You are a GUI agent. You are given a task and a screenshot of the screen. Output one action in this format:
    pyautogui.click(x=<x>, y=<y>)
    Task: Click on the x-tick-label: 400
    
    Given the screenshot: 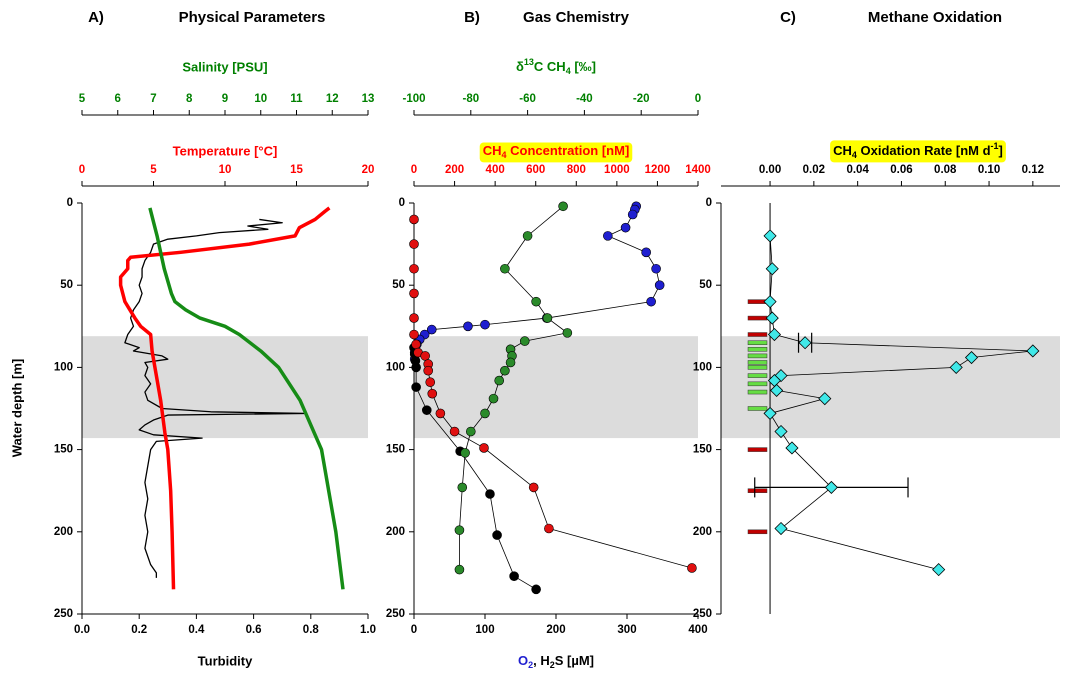 What is the action you would take?
    pyautogui.click(x=697, y=630)
    